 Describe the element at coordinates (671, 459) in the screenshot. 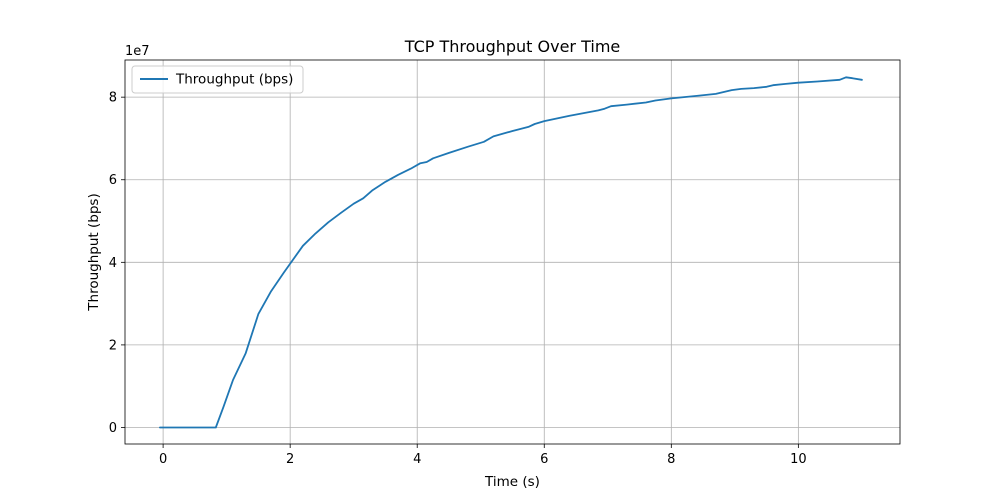

I see `x-tick-label: 8` at that location.